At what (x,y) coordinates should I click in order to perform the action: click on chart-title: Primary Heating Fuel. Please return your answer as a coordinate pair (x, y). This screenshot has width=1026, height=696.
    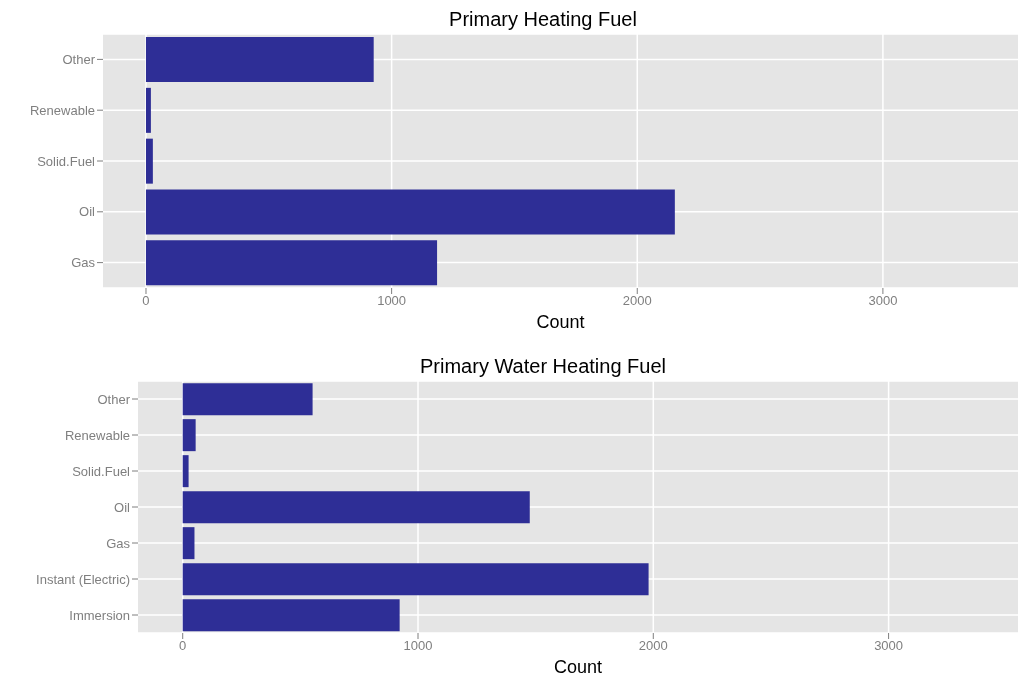
    Looking at the image, I should click on (543, 20).